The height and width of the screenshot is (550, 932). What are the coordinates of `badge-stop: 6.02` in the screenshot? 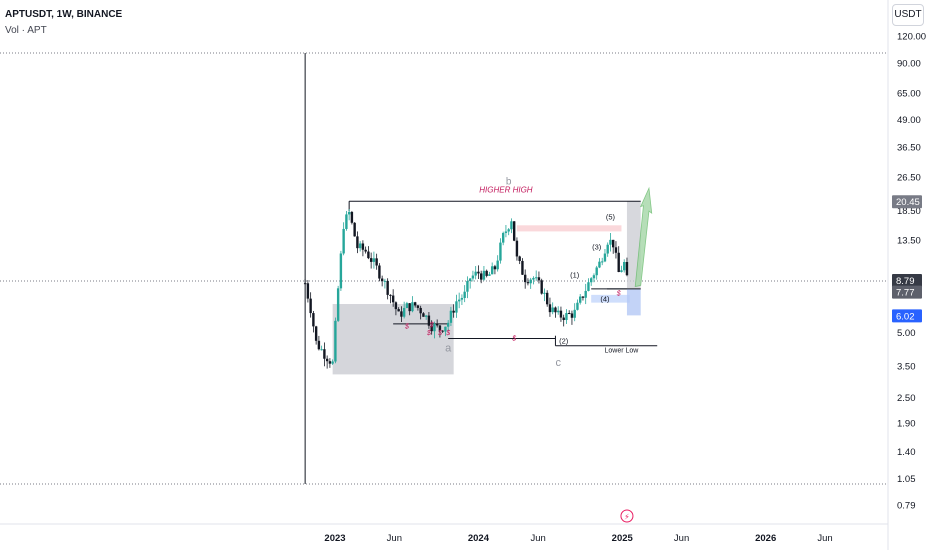 It's located at (905, 316).